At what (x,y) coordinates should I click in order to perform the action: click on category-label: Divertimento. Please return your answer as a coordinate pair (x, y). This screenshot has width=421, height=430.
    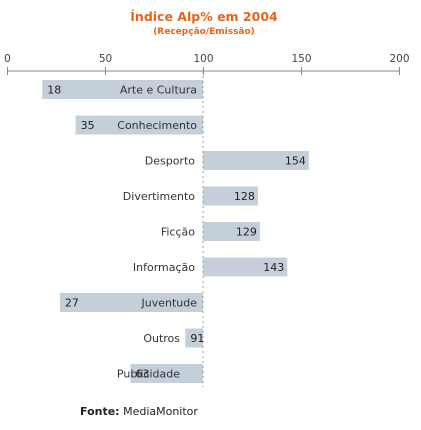
    Looking at the image, I should click on (159, 196).